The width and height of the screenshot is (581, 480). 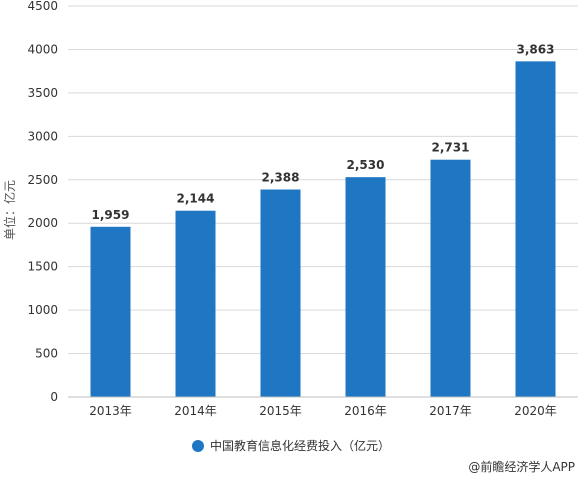 What do you see at coordinates (9, 210) in the screenshot?
I see `y-axis-label: 单位：亿元` at bounding box center [9, 210].